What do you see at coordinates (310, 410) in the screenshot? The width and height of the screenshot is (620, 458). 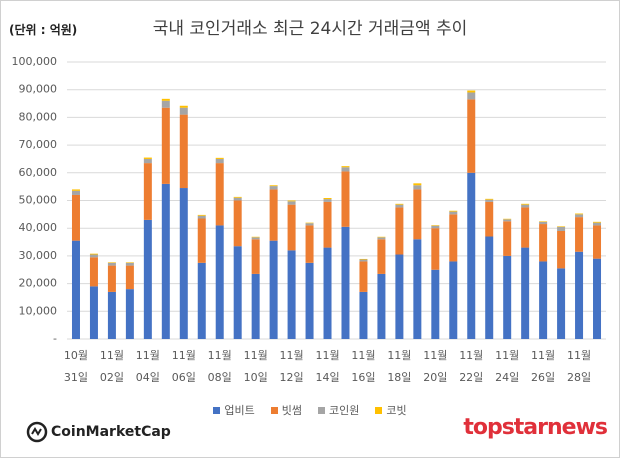 I see `legend: 업비트 빗썸 코인원 코빗` at bounding box center [310, 410].